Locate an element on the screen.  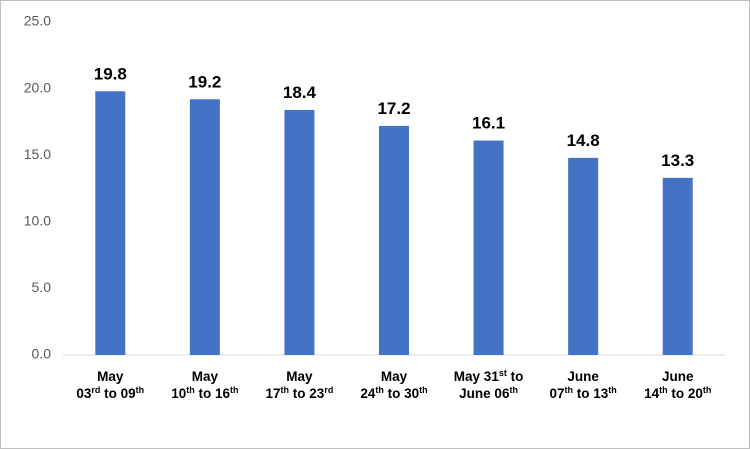
text-part: to 30 is located at coordinates (401, 393).